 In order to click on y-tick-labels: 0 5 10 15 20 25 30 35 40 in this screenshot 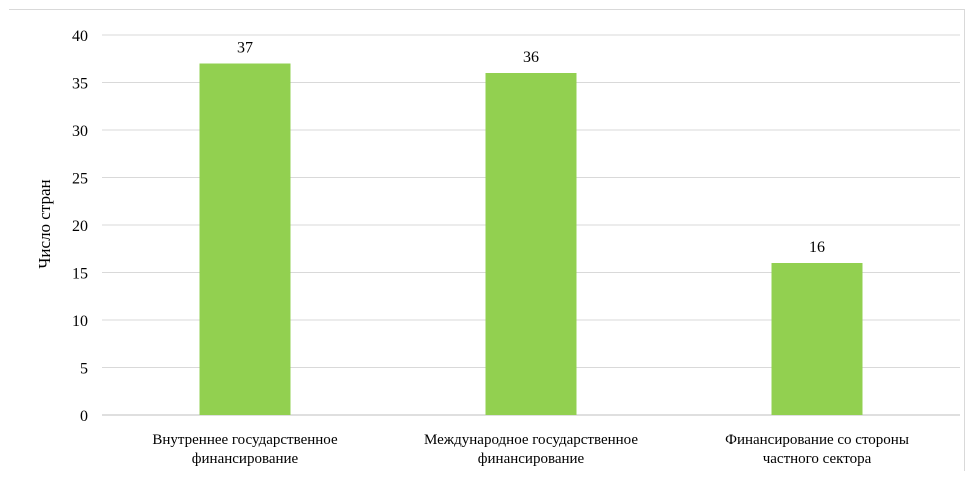, I will do `click(80, 226)`.